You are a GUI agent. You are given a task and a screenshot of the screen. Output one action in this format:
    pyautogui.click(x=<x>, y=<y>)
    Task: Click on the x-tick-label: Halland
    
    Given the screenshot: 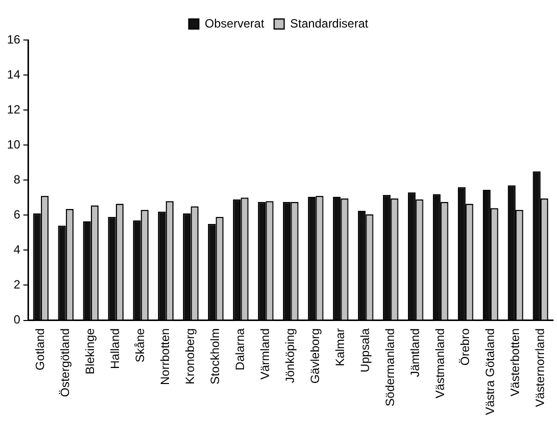 What is the action you would take?
    pyautogui.click(x=115, y=348)
    